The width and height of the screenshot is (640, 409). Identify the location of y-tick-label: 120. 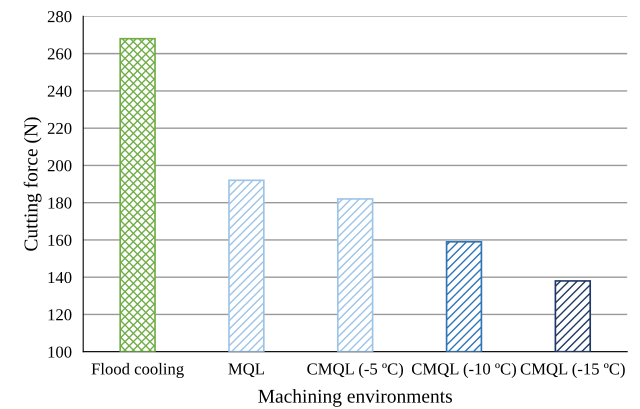
(60, 314).